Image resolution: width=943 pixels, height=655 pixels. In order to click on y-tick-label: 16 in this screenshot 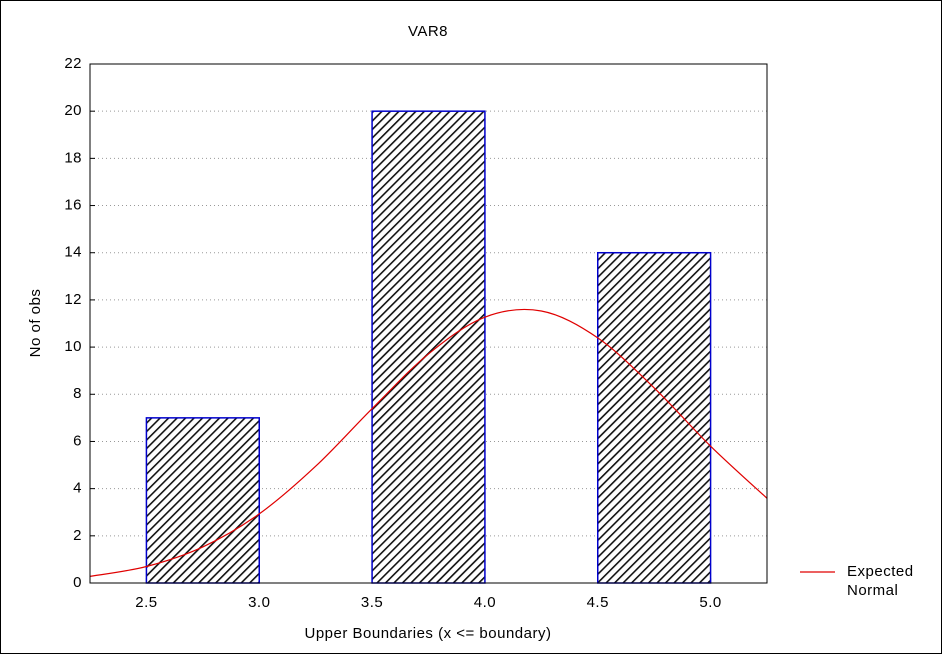, I will do `click(73, 205)`.